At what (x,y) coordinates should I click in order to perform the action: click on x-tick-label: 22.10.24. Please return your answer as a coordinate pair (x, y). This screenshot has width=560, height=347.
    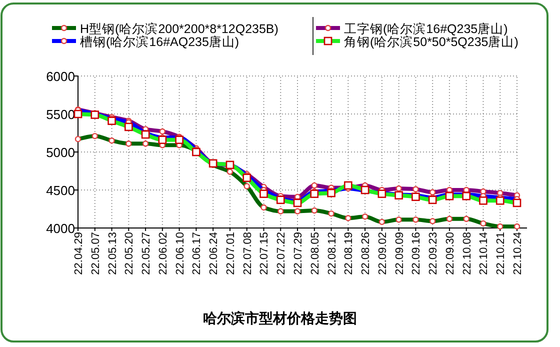
    Looking at the image, I should click on (518, 253).